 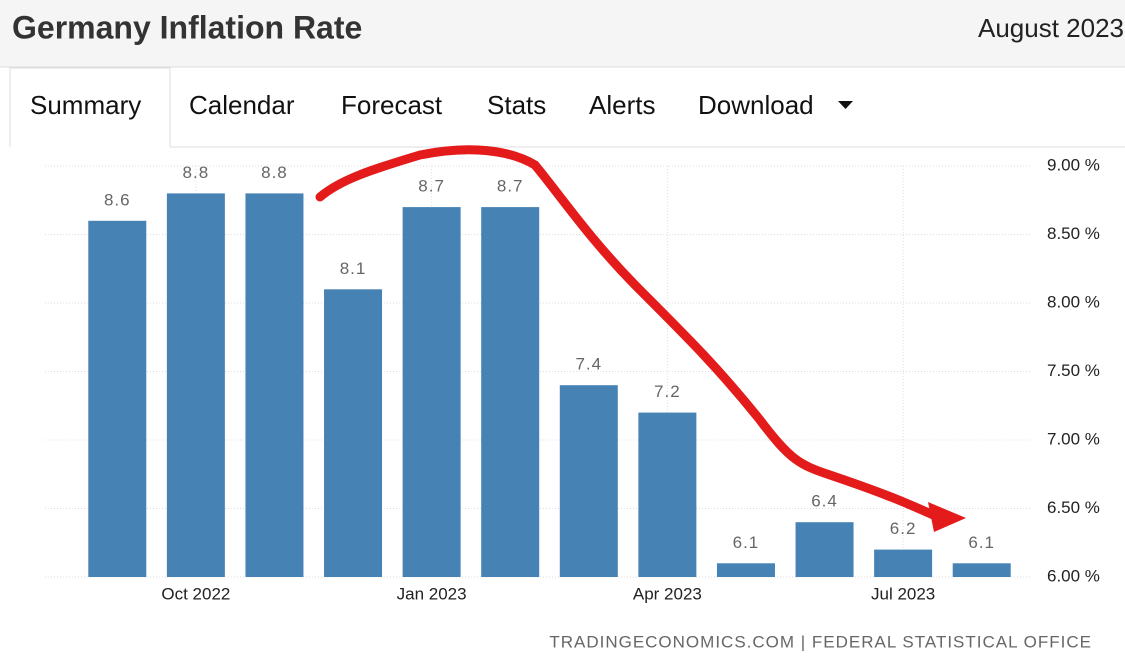 I want to click on header-bar, so click(x=562, y=33).